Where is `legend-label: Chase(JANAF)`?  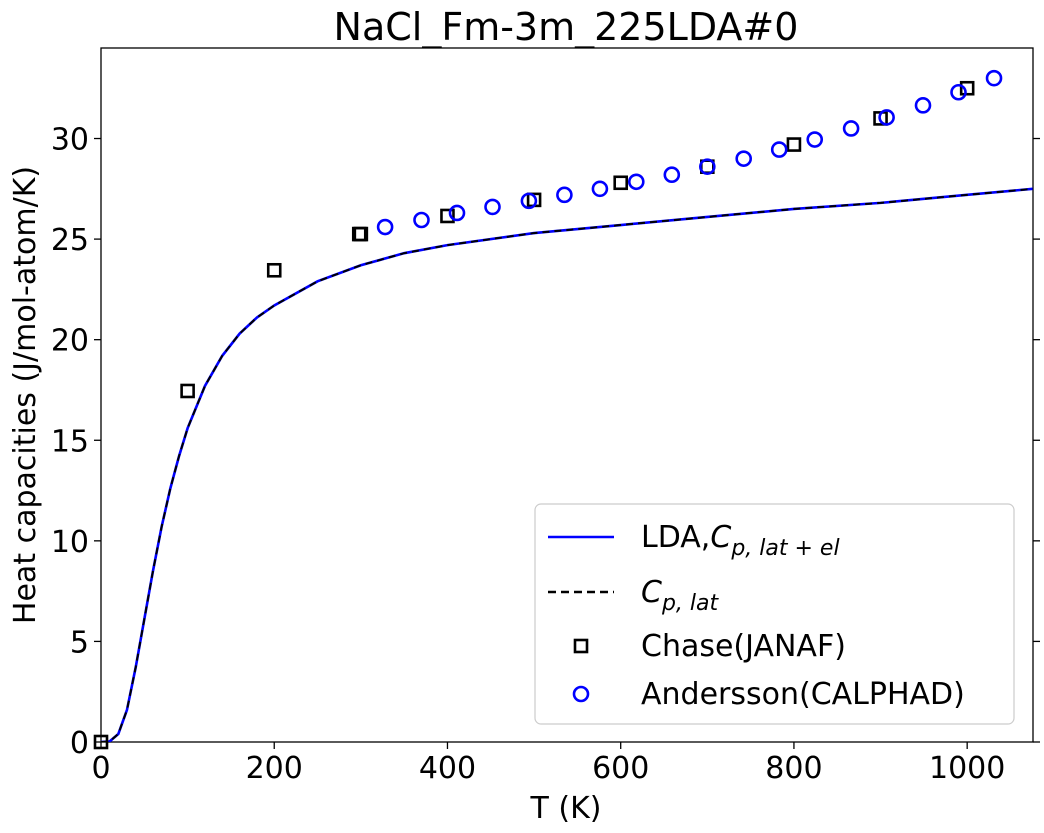
legend-label: Chase(JANAF) is located at coordinates (743, 646).